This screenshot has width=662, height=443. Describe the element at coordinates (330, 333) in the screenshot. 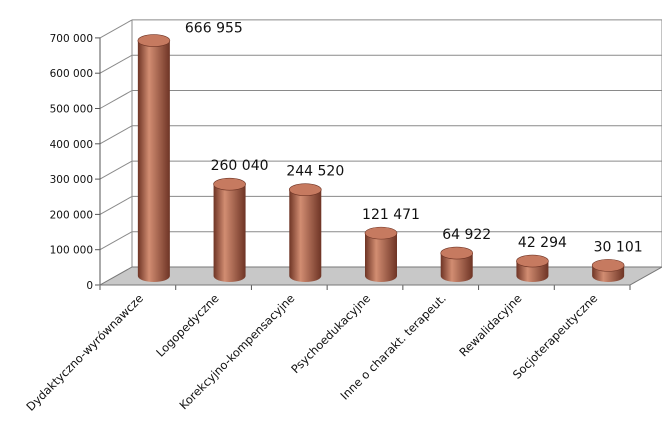

I see `category-label: Psychoedukacyjne` at that location.